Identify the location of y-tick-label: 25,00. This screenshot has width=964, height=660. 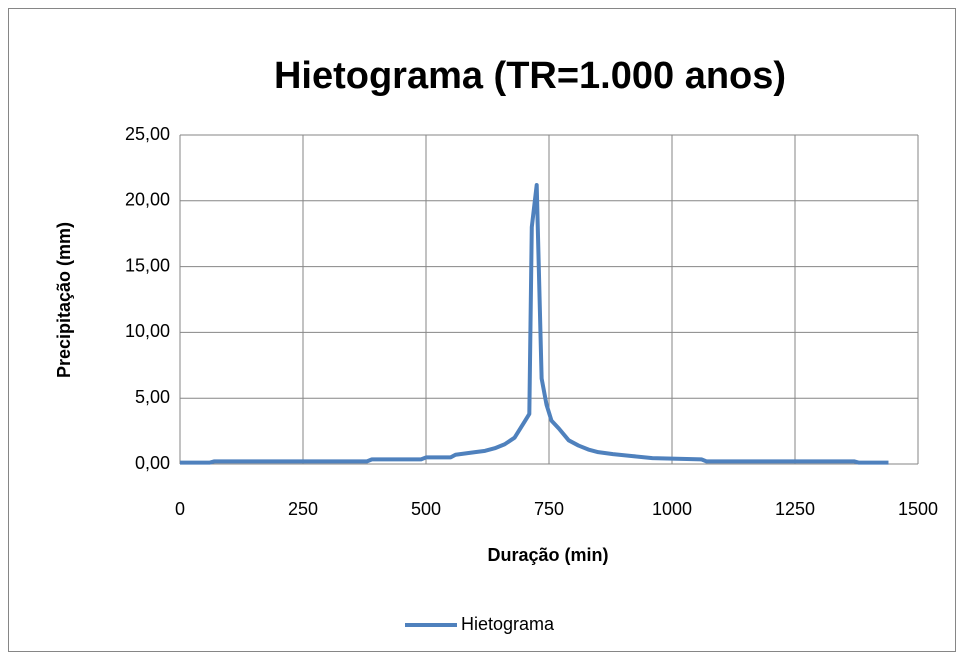
(147, 134).